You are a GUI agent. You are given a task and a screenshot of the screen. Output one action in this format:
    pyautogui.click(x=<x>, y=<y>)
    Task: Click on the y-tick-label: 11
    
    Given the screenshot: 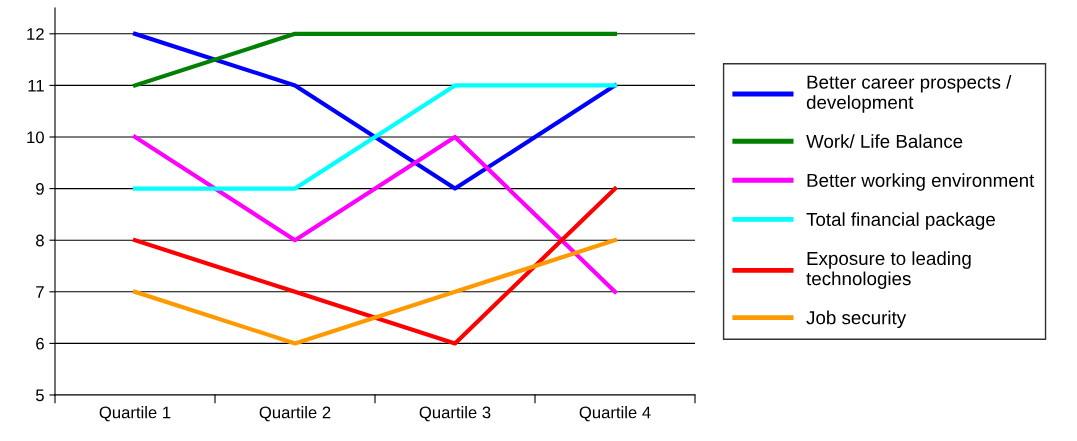 What is the action you would take?
    pyautogui.click(x=36, y=85)
    